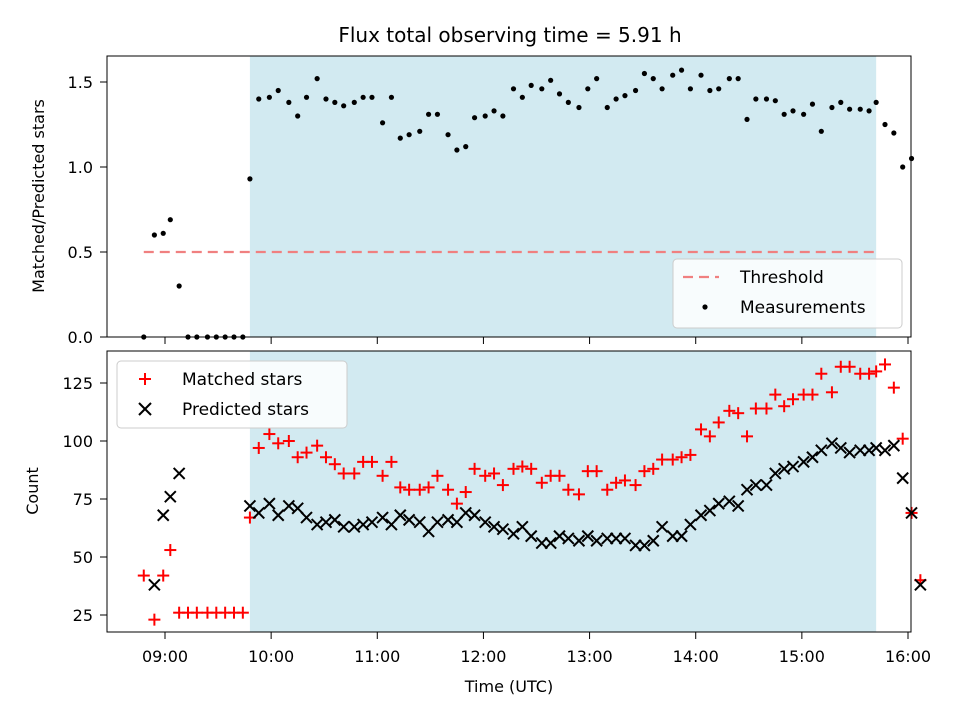  Describe the element at coordinates (483, 656) in the screenshot. I see `x-tick-label: 12:00` at that location.